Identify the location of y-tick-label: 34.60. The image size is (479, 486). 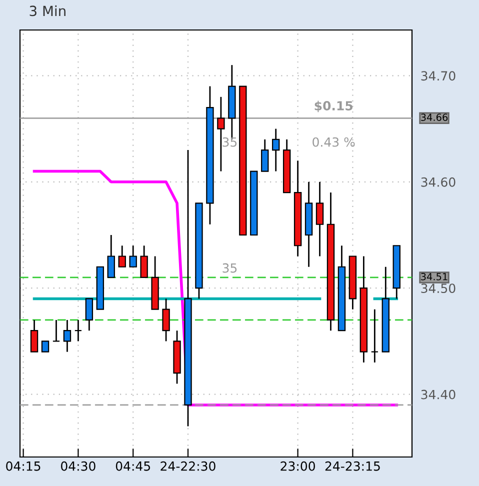
(438, 182).